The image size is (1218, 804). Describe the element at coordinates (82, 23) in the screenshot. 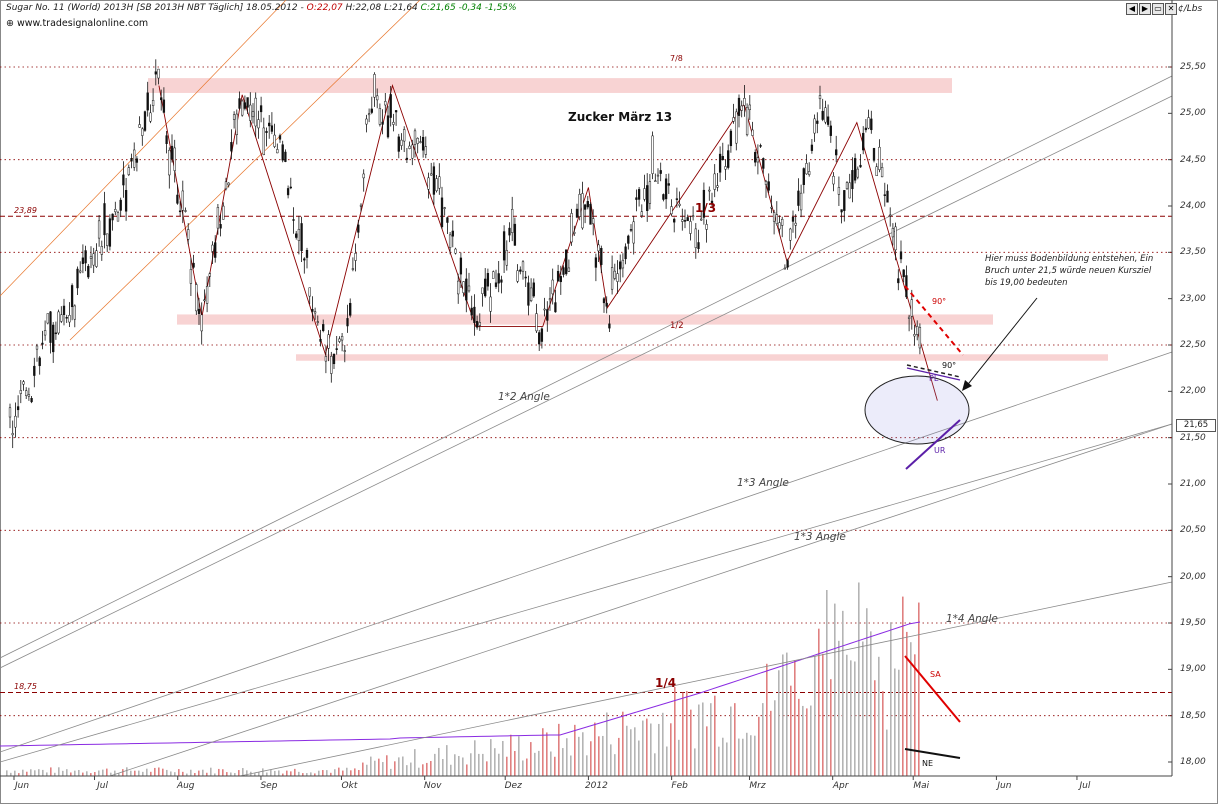

I see `website-text: www.tradesignalonline.com` at that location.